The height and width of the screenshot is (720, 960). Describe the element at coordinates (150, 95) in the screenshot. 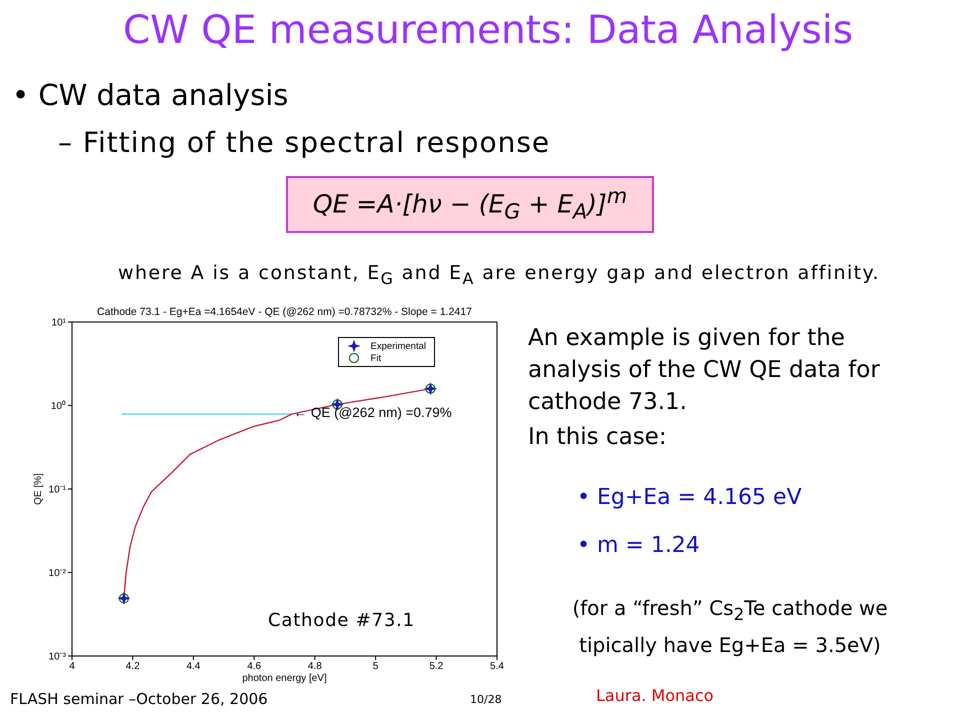

I see `text: • CW data analysis` at that location.